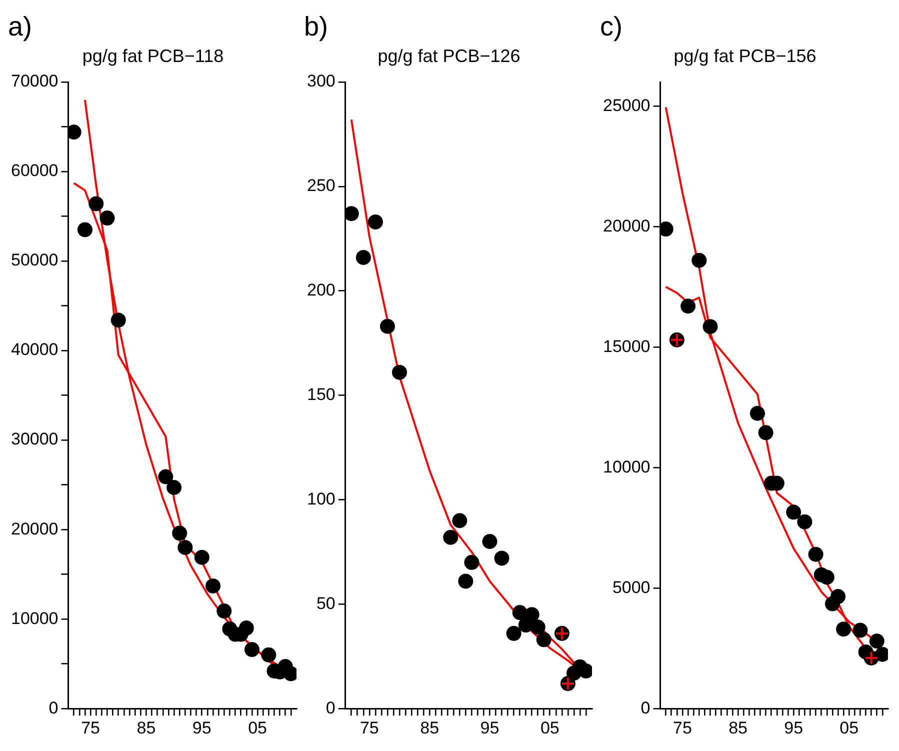 This screenshot has width=899, height=751. Describe the element at coordinates (626, 346) in the screenshot. I see `y-tick-label: 15000` at that location.